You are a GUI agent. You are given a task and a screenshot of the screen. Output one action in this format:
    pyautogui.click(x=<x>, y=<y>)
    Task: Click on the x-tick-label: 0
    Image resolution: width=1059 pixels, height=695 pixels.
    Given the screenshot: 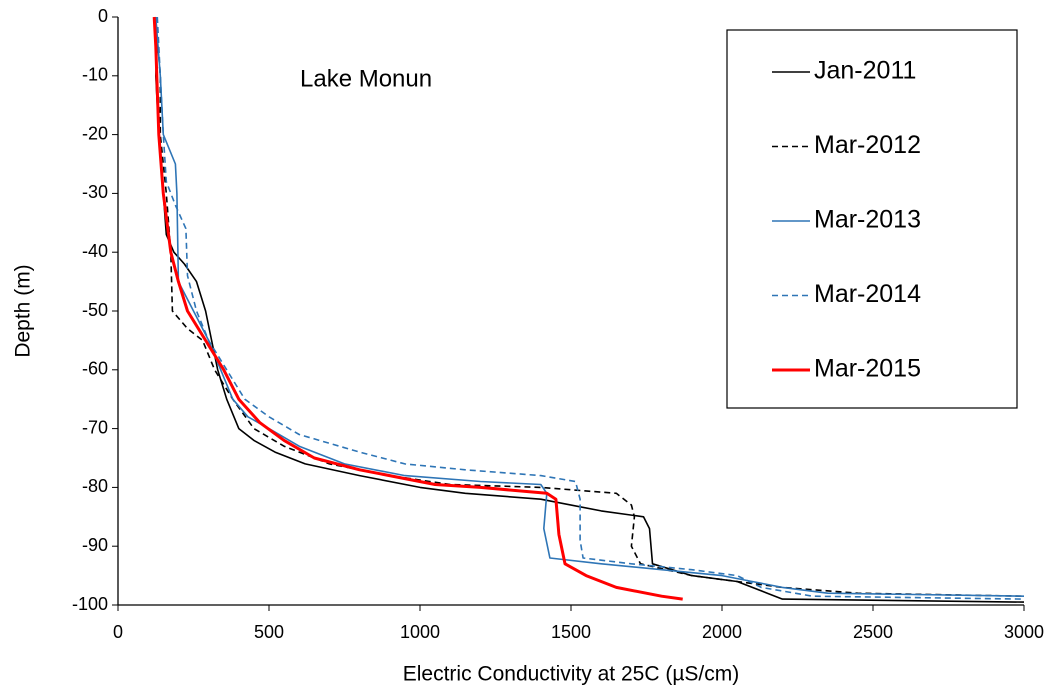 What is the action you would take?
    pyautogui.click(x=118, y=632)
    